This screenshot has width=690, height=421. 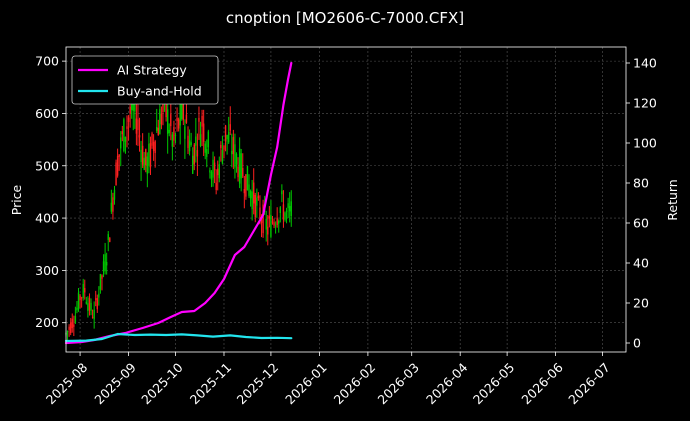 What do you see at coordinates (641, 223) in the screenshot?
I see `y2-tick-label: 60` at bounding box center [641, 223].